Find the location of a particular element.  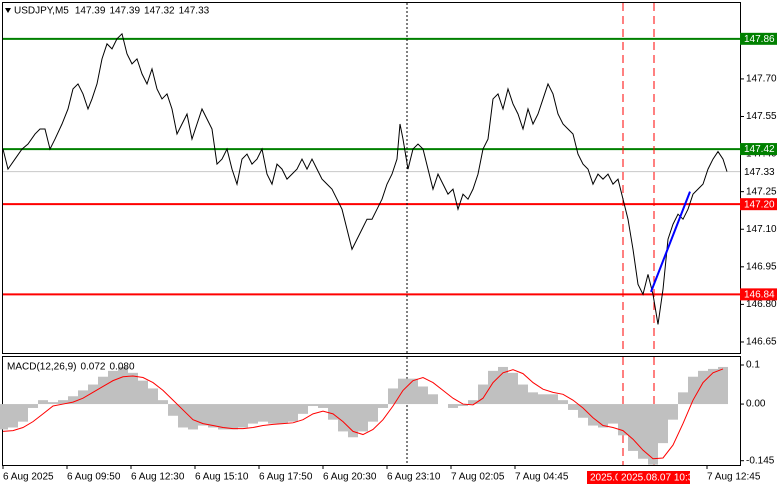

time-box is located at coordinates (654, 477).